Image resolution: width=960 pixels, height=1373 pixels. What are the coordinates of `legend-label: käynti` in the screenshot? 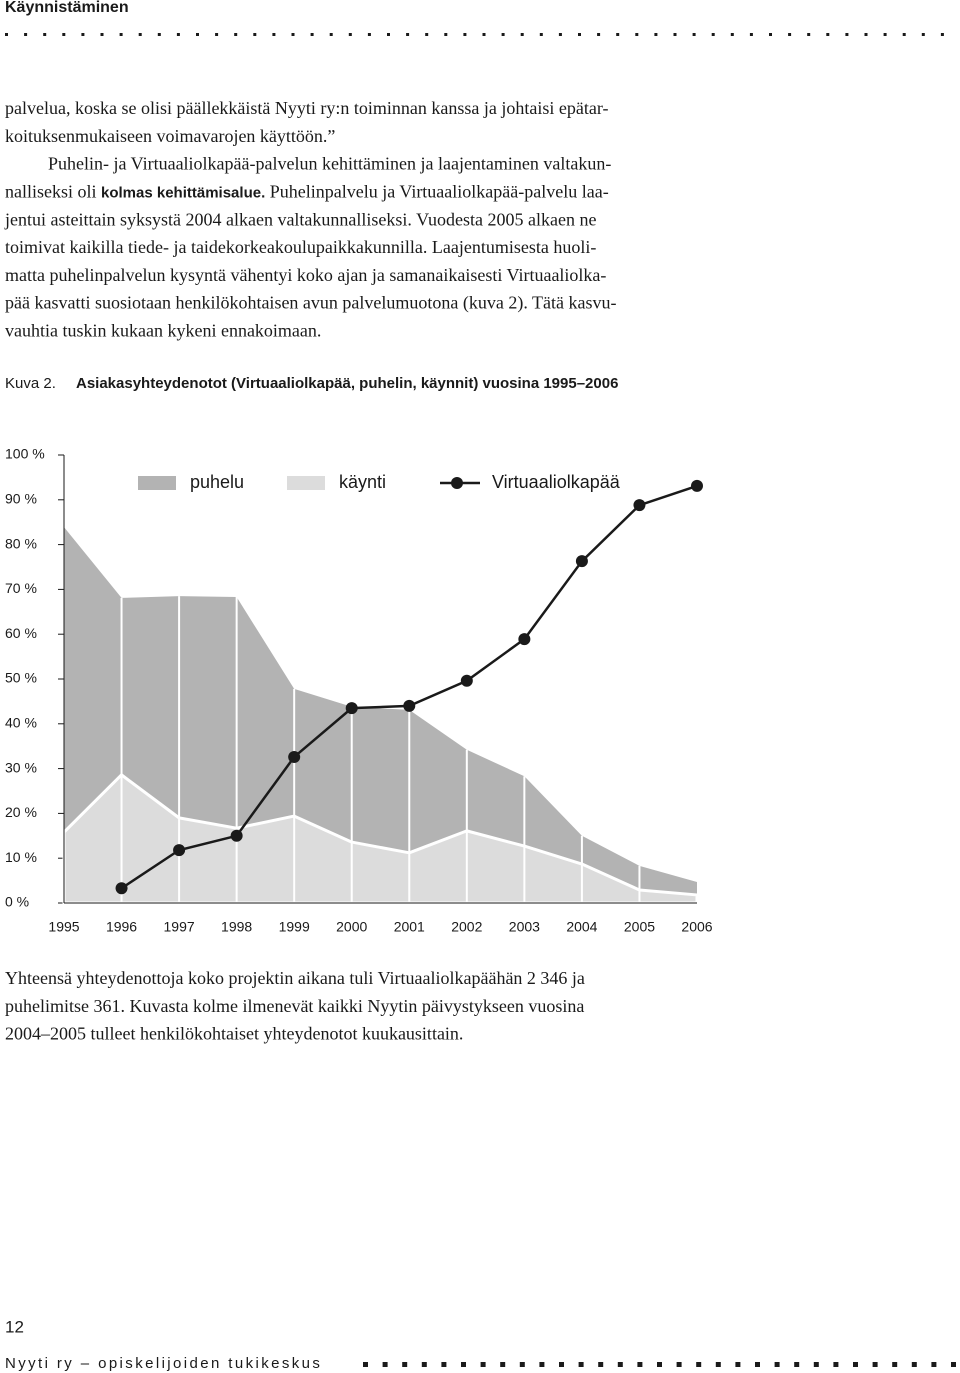 It's located at (362, 482).